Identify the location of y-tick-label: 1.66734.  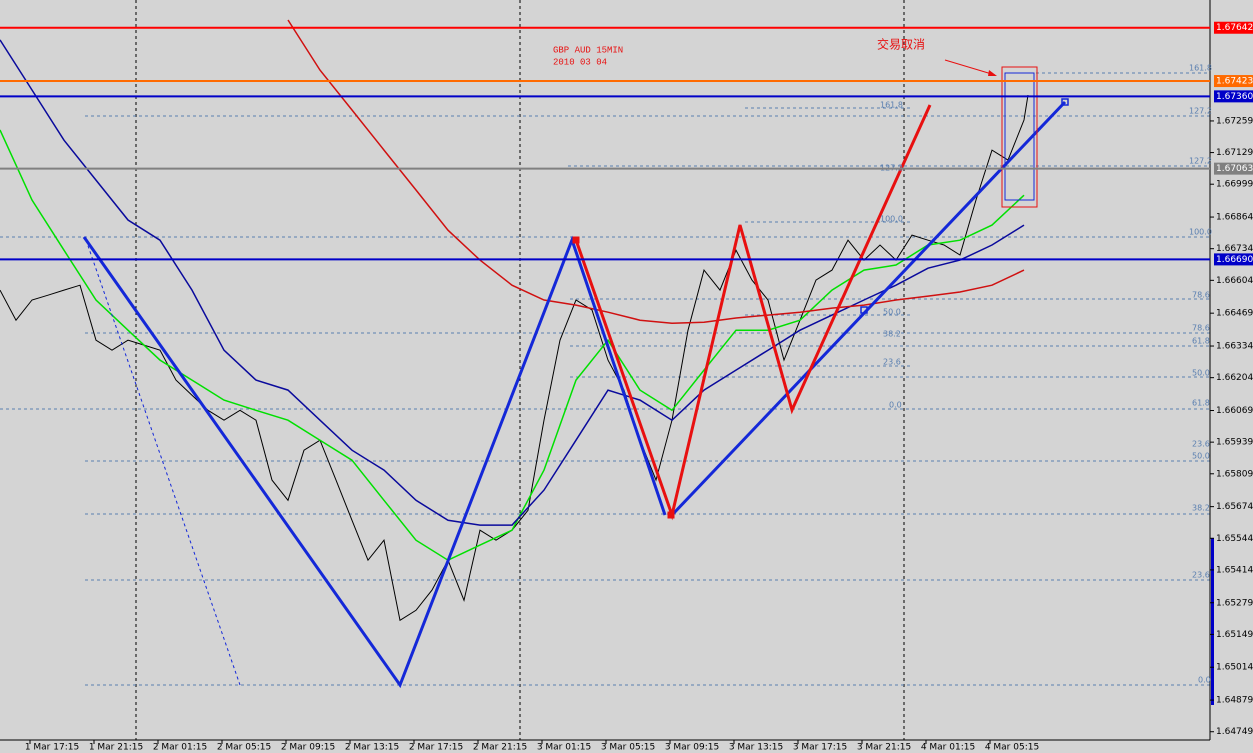
(1234, 249).